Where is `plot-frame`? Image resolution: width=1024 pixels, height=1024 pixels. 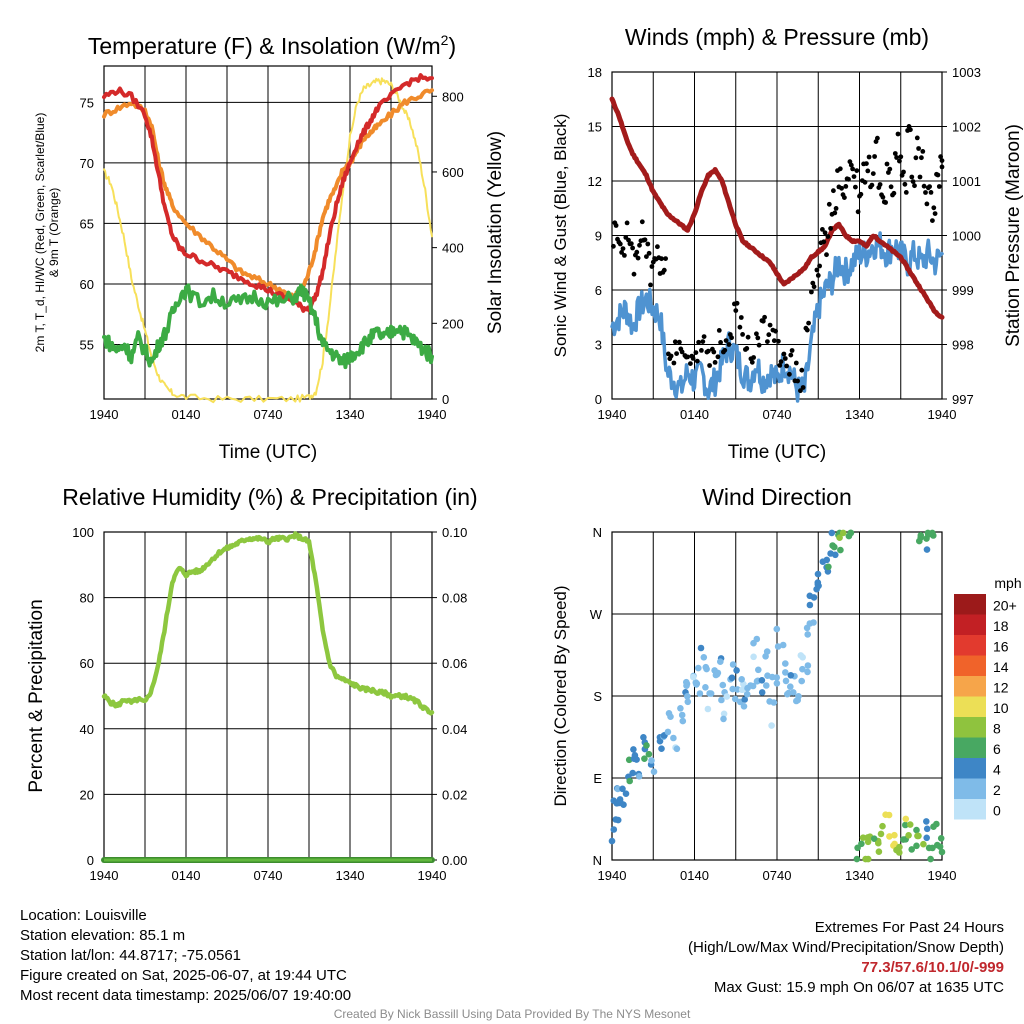 plot-frame is located at coordinates (777, 235).